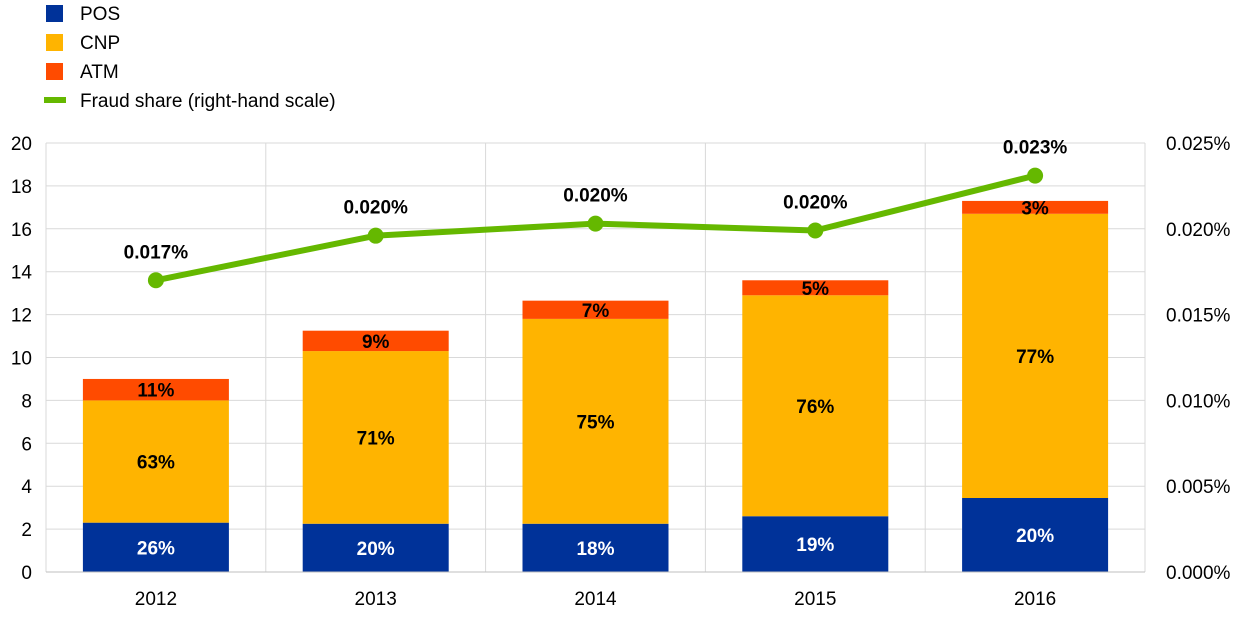  What do you see at coordinates (21, 144) in the screenshot?
I see `y-left-tick-label: 20` at bounding box center [21, 144].